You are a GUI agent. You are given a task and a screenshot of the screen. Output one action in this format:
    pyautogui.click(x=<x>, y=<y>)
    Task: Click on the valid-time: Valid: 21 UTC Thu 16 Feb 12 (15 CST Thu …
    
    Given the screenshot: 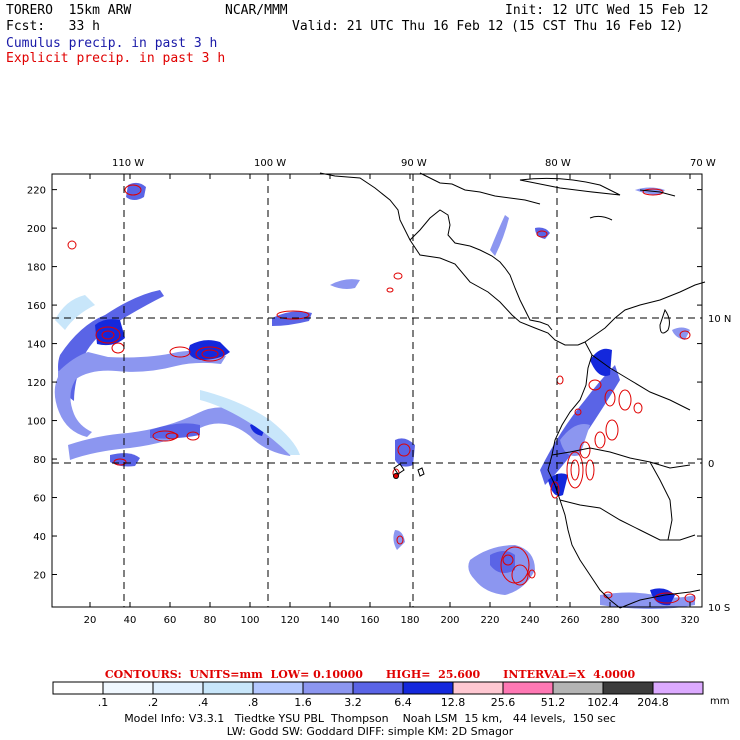 What is the action you would take?
    pyautogui.click(x=488, y=26)
    